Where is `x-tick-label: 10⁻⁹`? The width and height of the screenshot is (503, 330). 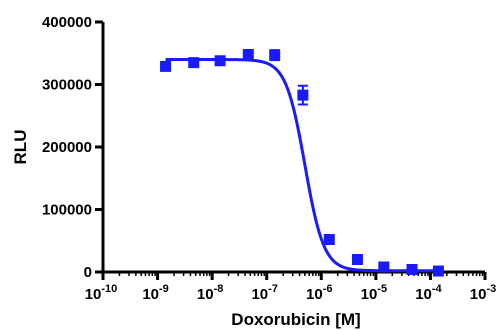
x-tick-label: 10⁻⁹ is located at coordinates (155, 293).